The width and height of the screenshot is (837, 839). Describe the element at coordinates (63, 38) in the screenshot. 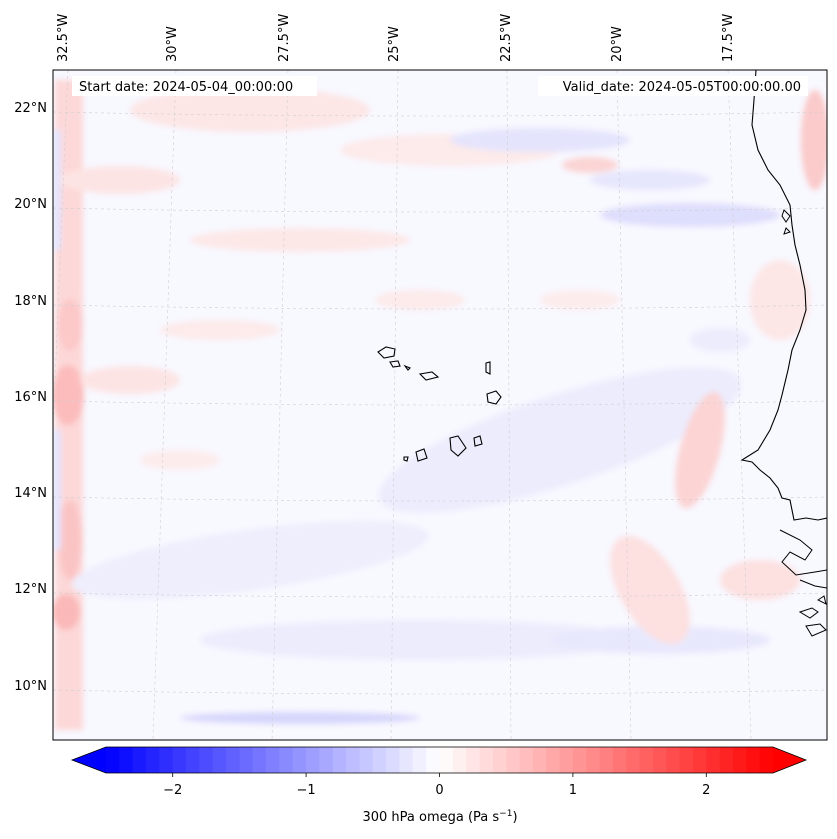

I see `lon-label: 32.5°W` at that location.